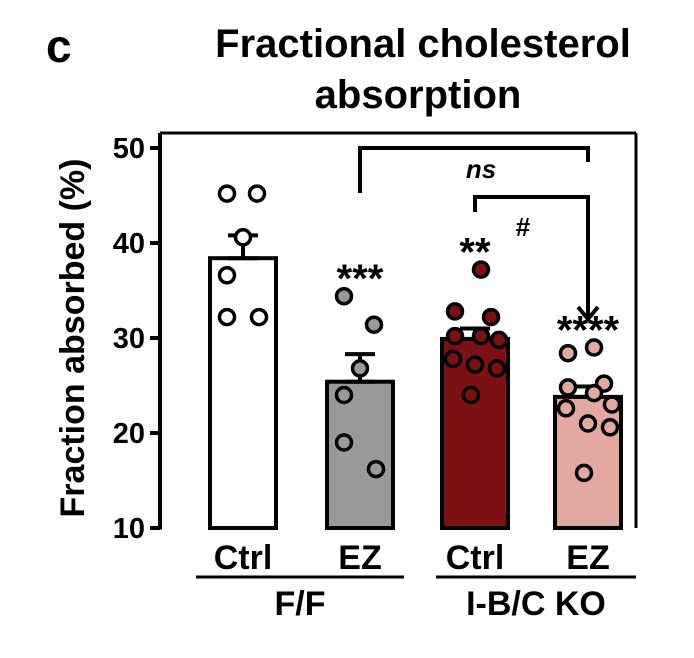 This screenshot has width=694, height=658. I want to click on group-label-ko: I-B/C KO, so click(536, 604).